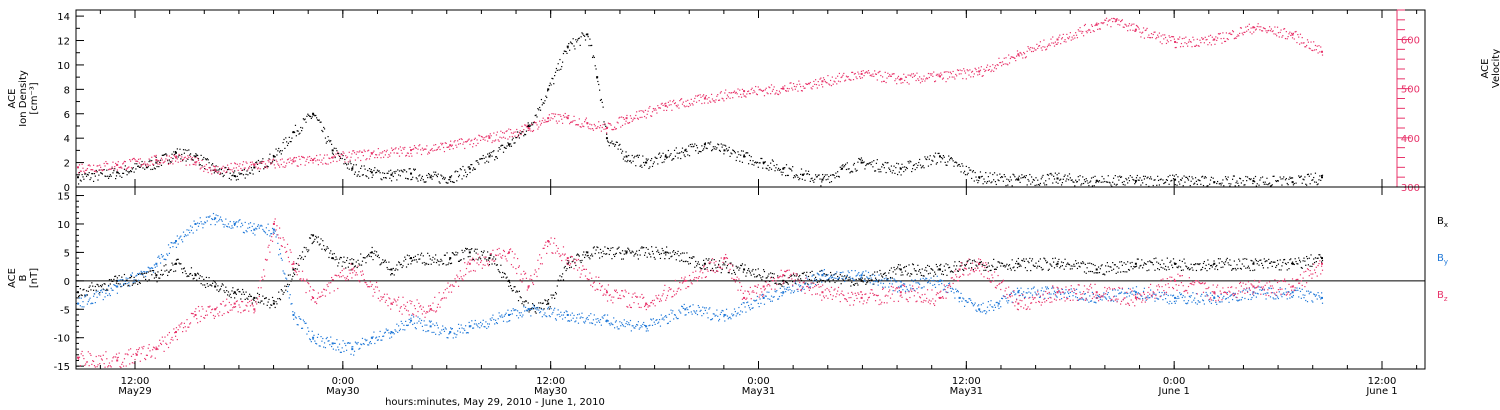 This screenshot has width=1500, height=410. I want to click on density-series-point, so click(939, 156).